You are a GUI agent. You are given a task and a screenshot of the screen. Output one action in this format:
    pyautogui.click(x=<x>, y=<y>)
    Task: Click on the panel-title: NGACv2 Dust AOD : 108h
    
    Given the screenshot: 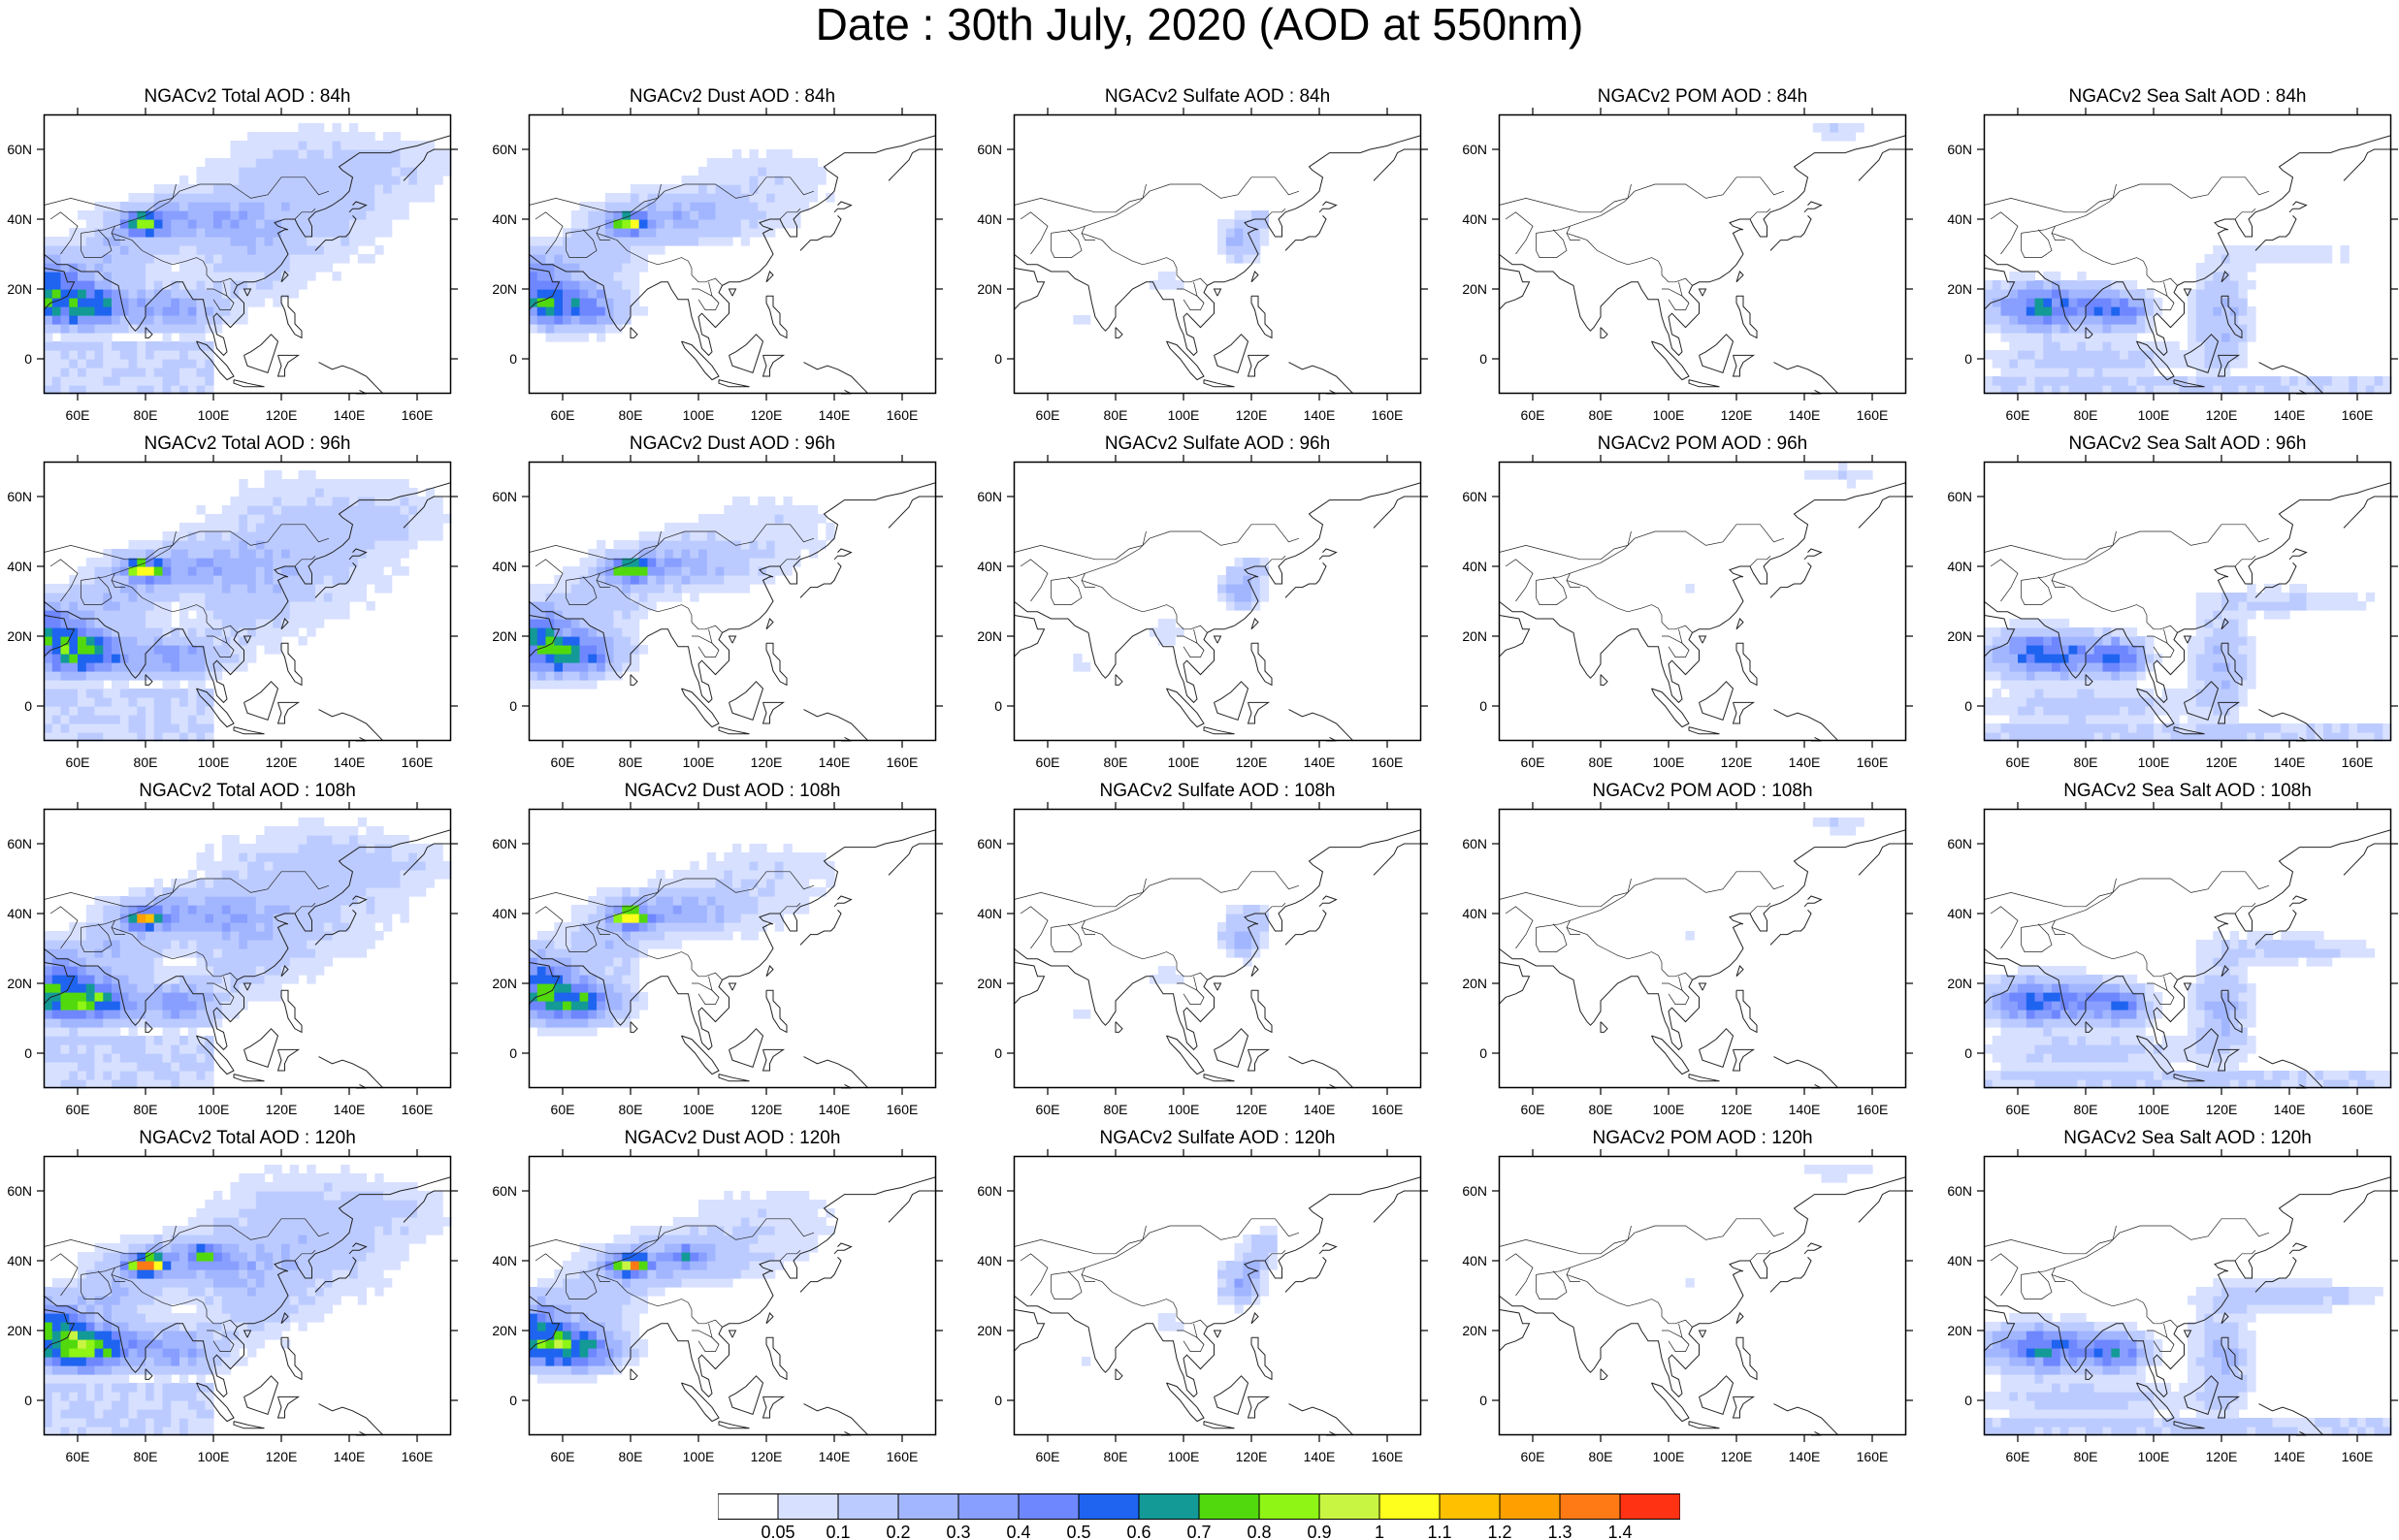 What is the action you would take?
    pyautogui.click(x=733, y=791)
    